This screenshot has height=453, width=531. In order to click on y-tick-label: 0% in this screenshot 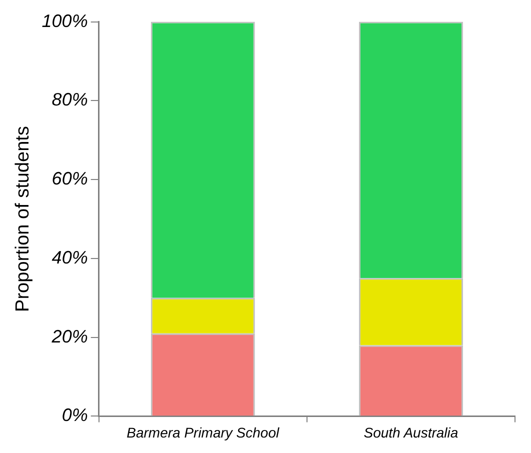, I will do `click(75, 415)`.